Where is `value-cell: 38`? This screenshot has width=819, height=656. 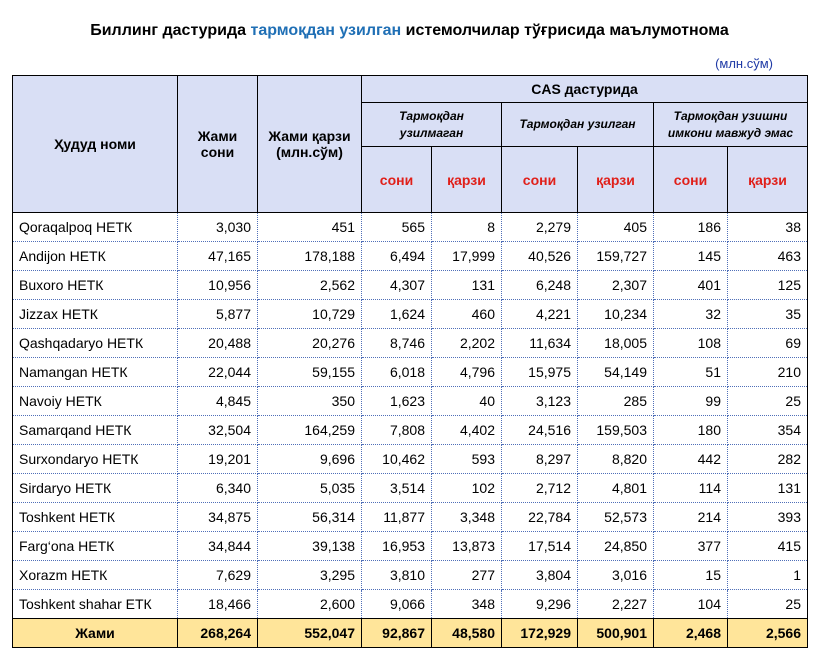
value-cell: 38 is located at coordinates (767, 227).